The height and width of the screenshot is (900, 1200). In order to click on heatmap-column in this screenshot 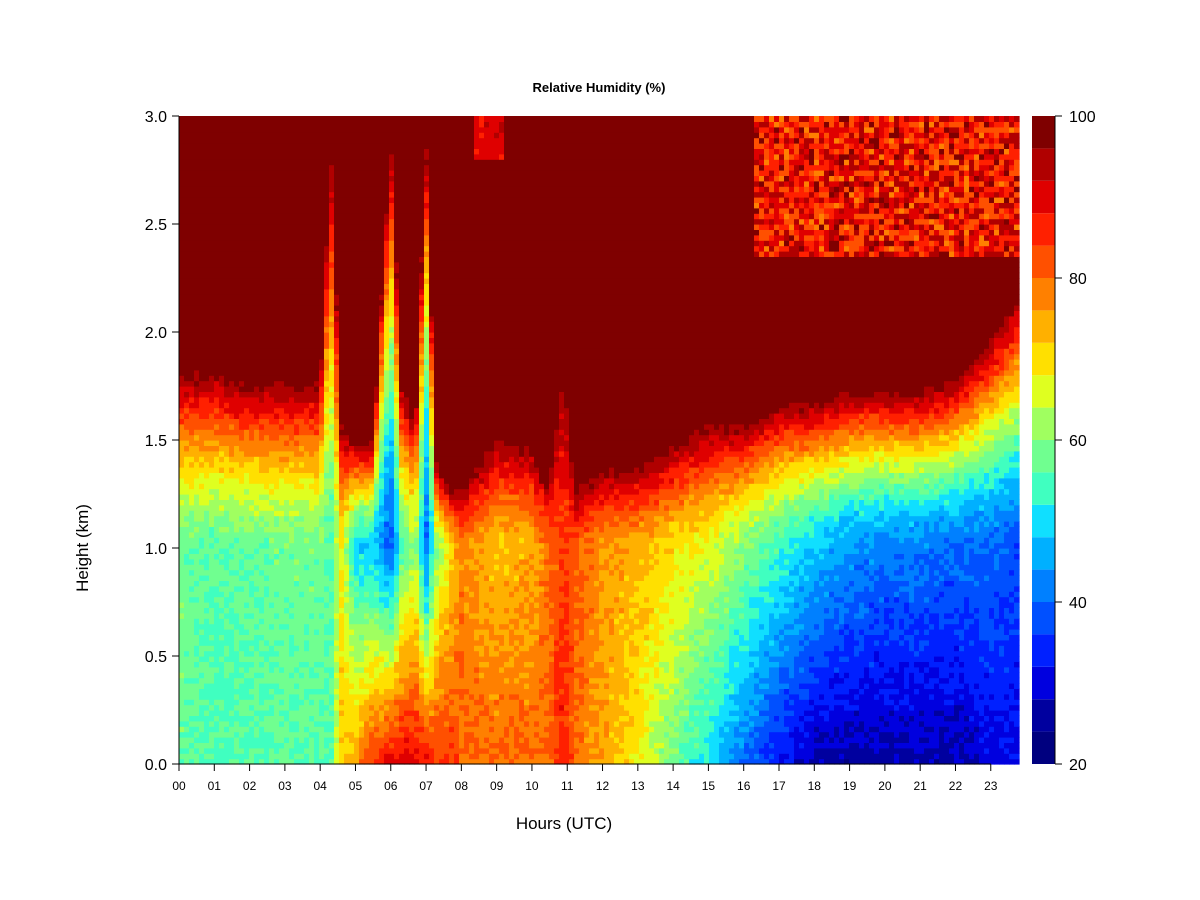, I will do `click(347, 440)`.